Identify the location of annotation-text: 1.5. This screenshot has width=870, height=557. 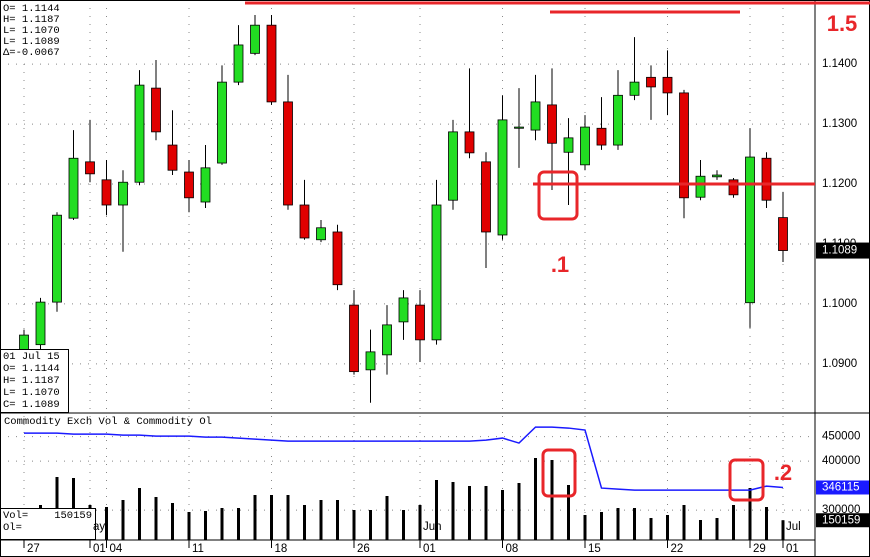
(842, 23).